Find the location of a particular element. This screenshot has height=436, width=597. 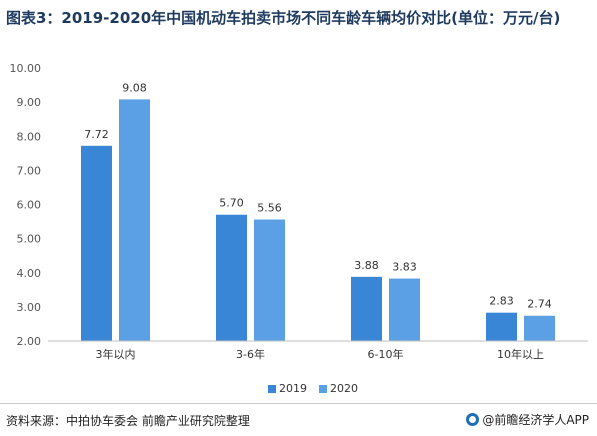

footer: 资料来源：中拍协车委会 前瞻产业研究院整理 @前瞻经济学人APP is located at coordinates (298, 419).